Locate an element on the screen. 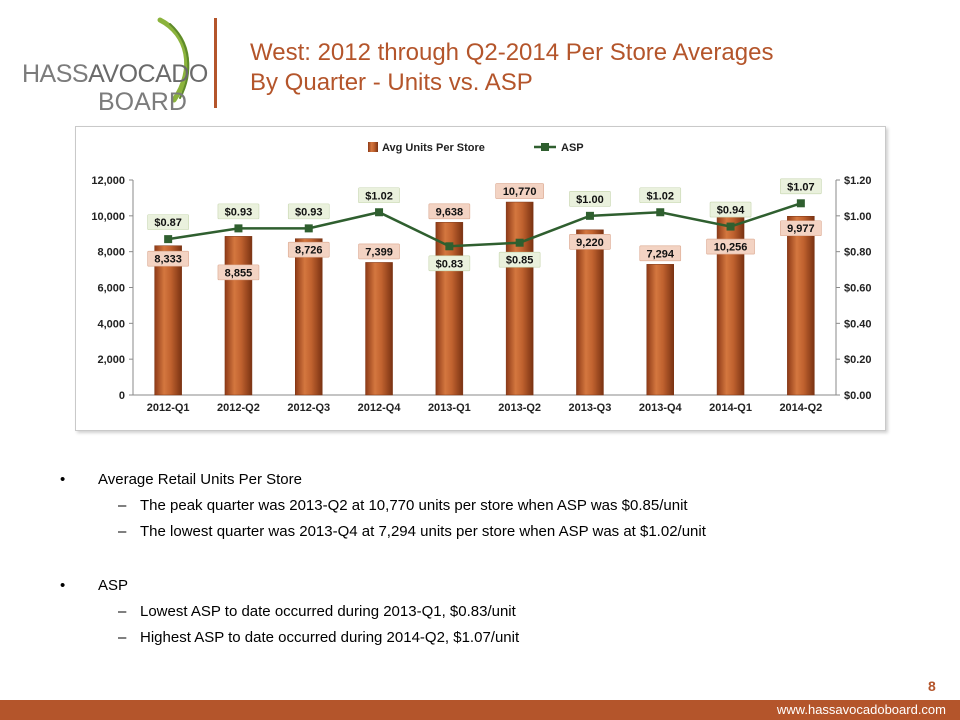  logo-text-line1: HASSAVOCADO is located at coordinates (115, 74).